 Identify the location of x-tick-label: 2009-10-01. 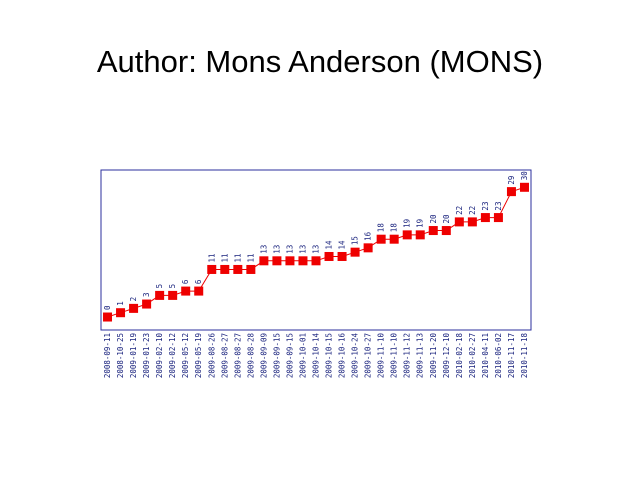
(302, 355).